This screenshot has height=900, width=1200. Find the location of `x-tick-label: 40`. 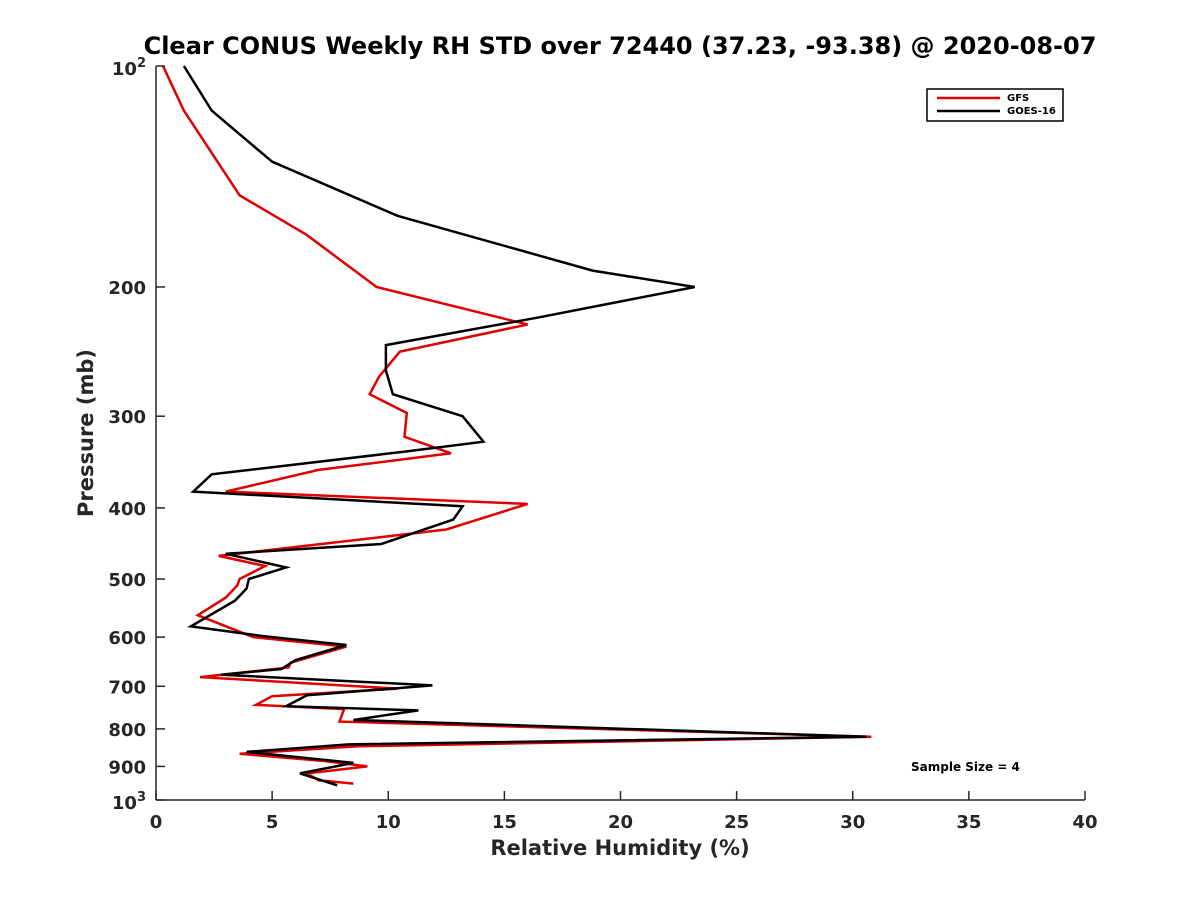

x-tick-label: 40 is located at coordinates (1084, 822).